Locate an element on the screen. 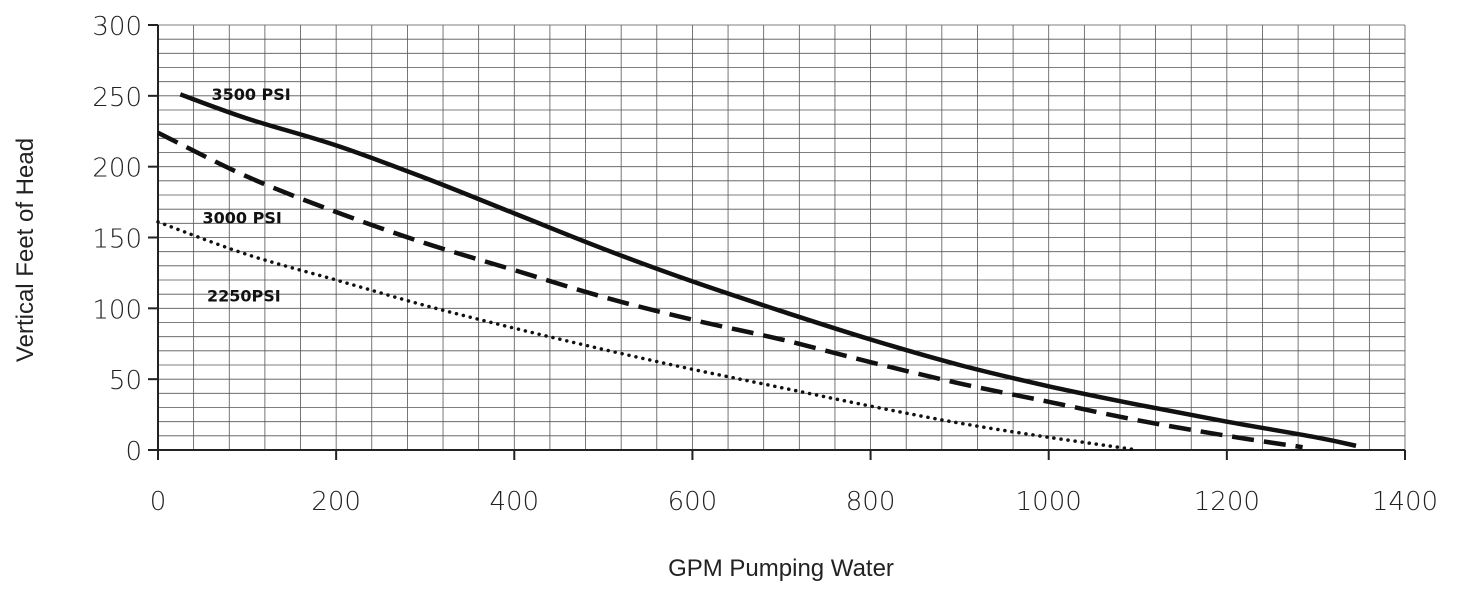  x-tick-label: 1400 is located at coordinates (1405, 502).